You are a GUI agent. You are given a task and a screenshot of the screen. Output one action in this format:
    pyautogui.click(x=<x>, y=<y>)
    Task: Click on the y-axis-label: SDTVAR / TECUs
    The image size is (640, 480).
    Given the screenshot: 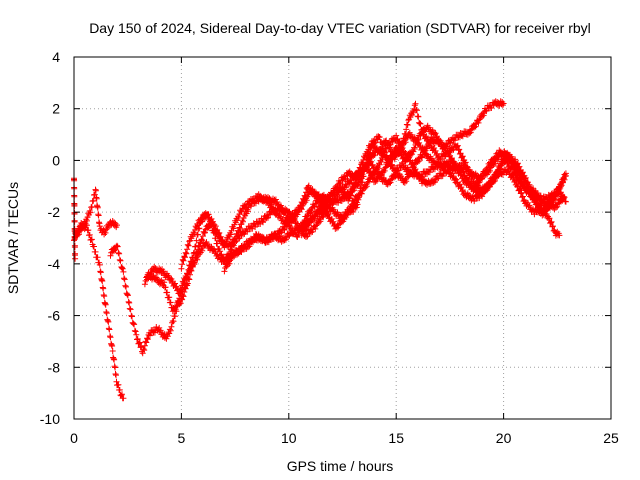 What is the action you would take?
    pyautogui.click(x=13, y=238)
    